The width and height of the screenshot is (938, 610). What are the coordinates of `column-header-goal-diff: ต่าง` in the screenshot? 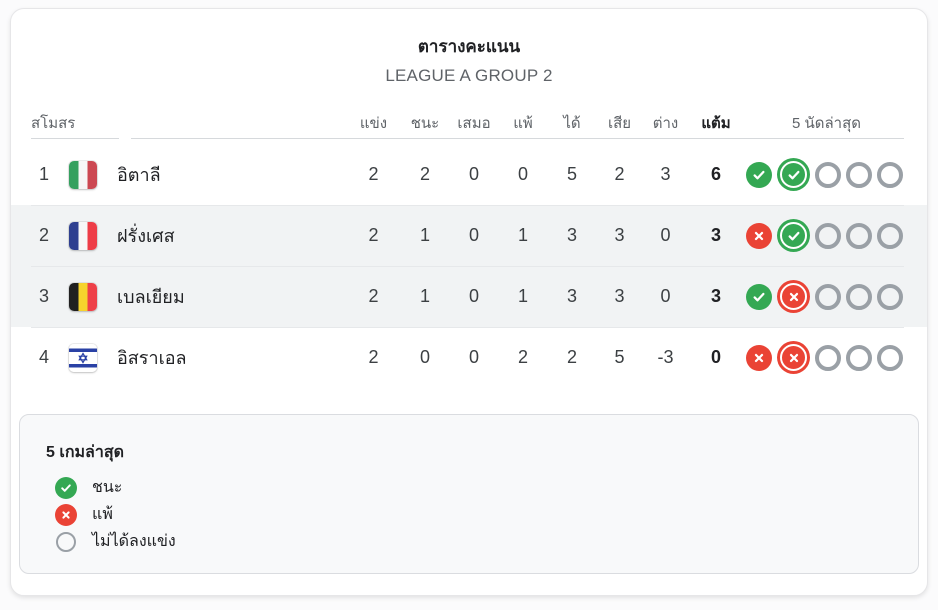 It's located at (665, 123).